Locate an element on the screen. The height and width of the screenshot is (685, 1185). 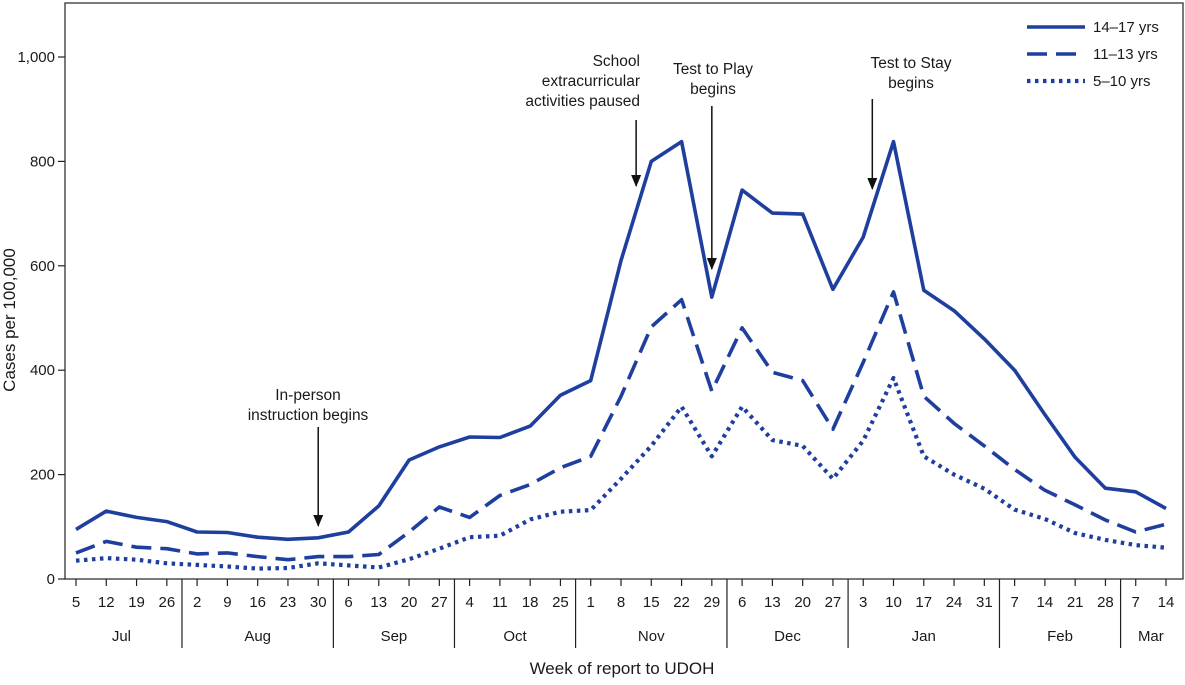
x-tick-label: 3 is located at coordinates (863, 602).